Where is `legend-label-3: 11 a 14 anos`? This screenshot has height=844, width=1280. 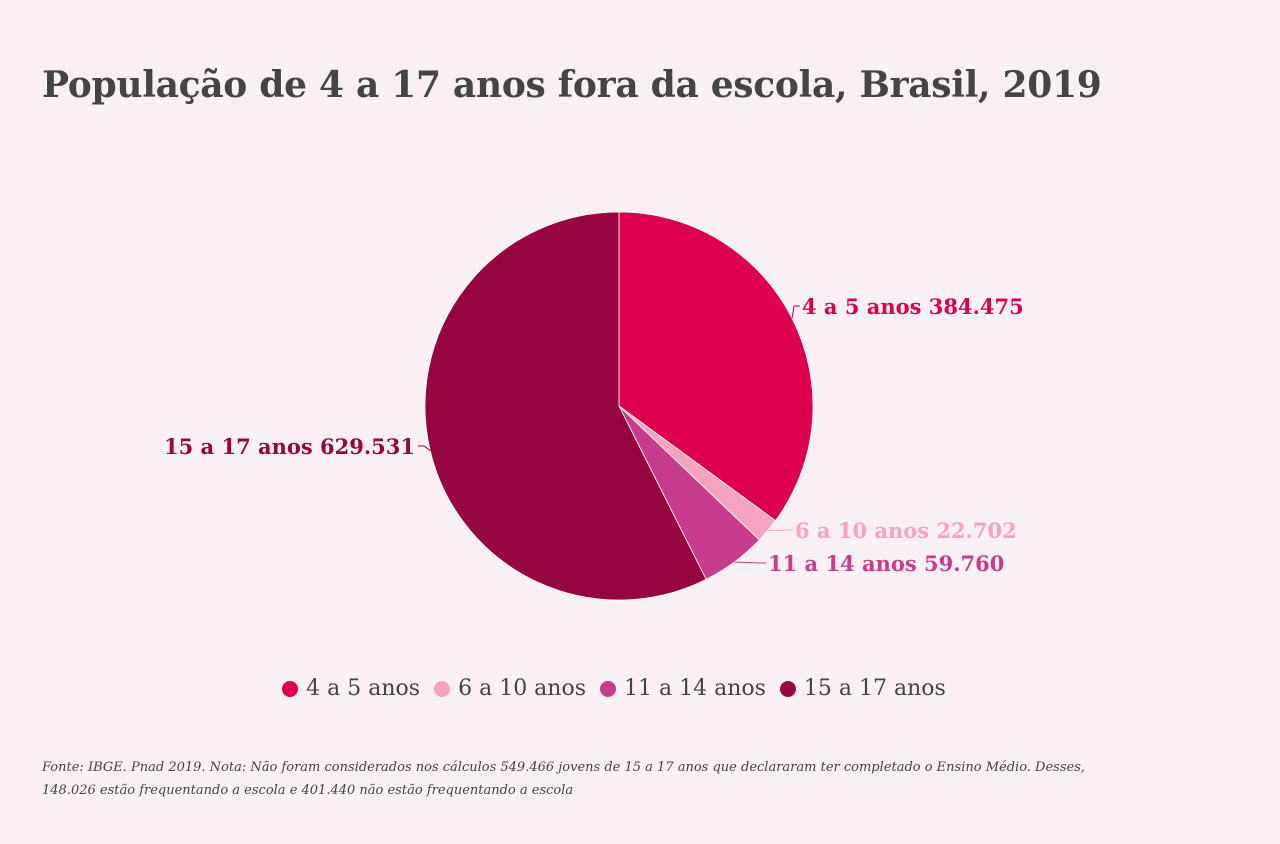 legend-label-3: 11 a 14 anos is located at coordinates (695, 688).